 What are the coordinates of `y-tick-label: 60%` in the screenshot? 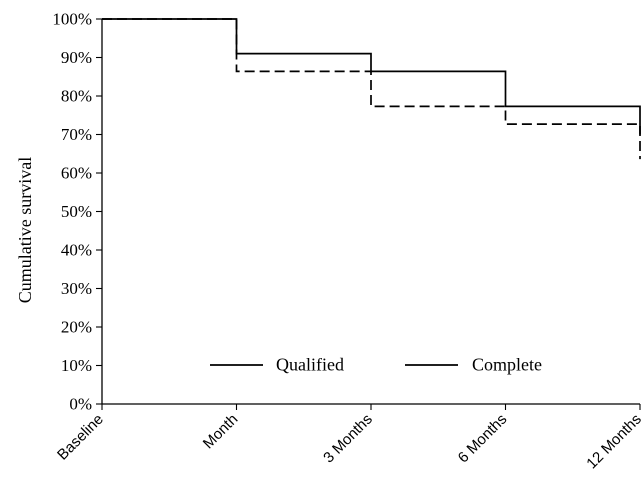 It's located at (76, 173).